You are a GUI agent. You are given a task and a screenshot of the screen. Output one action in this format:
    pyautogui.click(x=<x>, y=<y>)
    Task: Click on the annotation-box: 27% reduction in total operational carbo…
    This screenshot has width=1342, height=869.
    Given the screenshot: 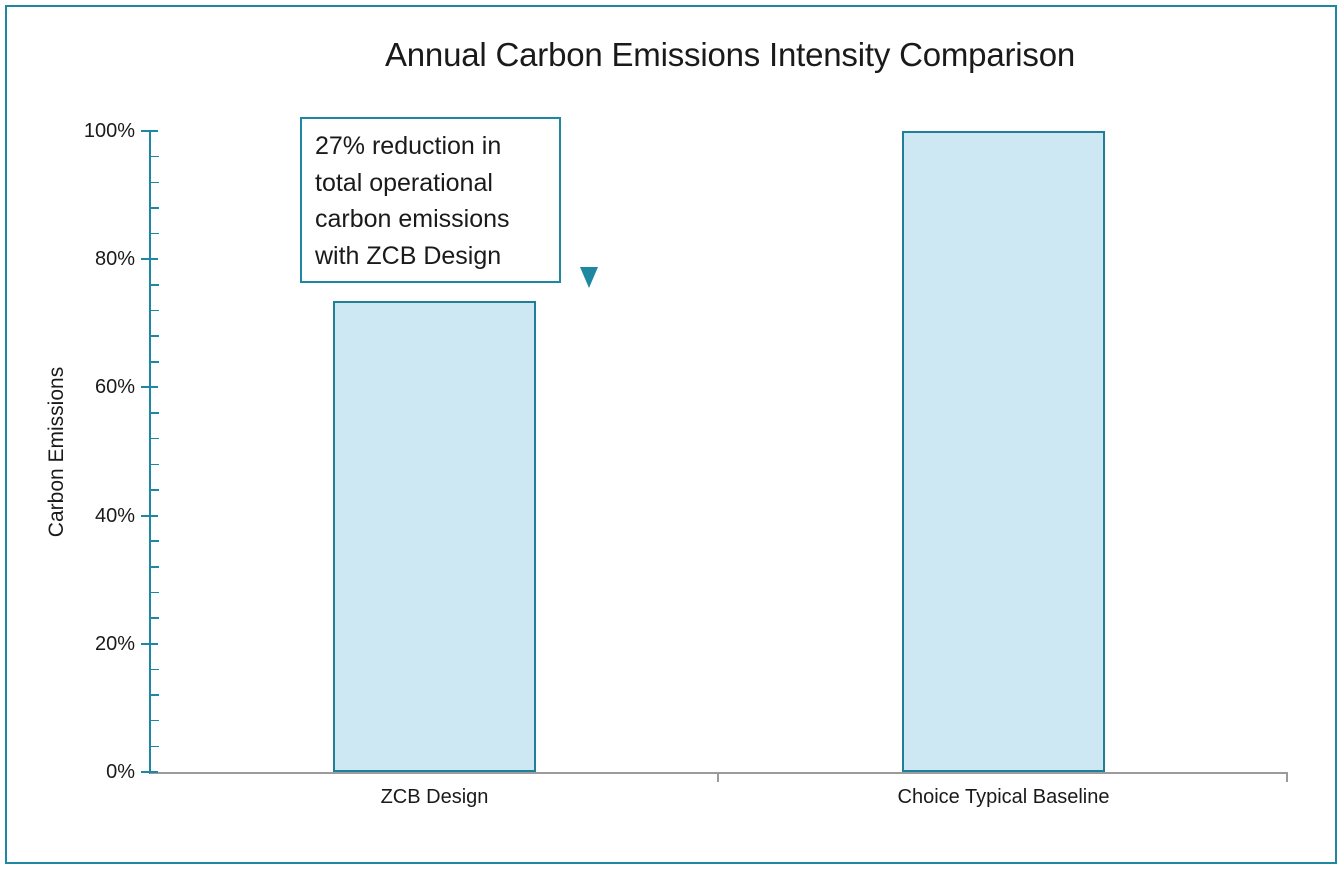 What is the action you would take?
    pyautogui.click(x=430, y=200)
    